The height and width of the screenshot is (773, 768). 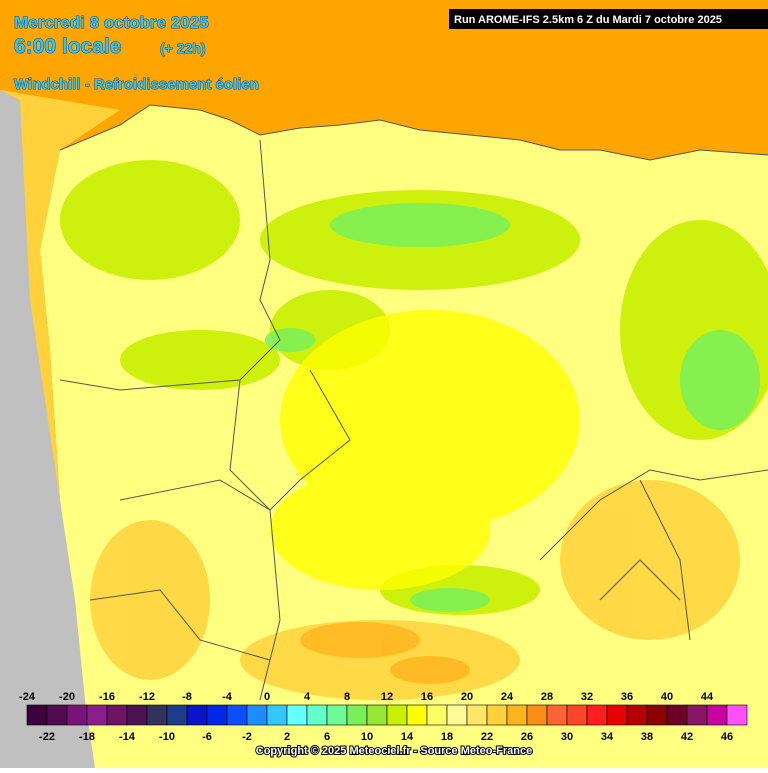 What do you see at coordinates (227, 697) in the screenshot?
I see `legend-label: -4` at bounding box center [227, 697].